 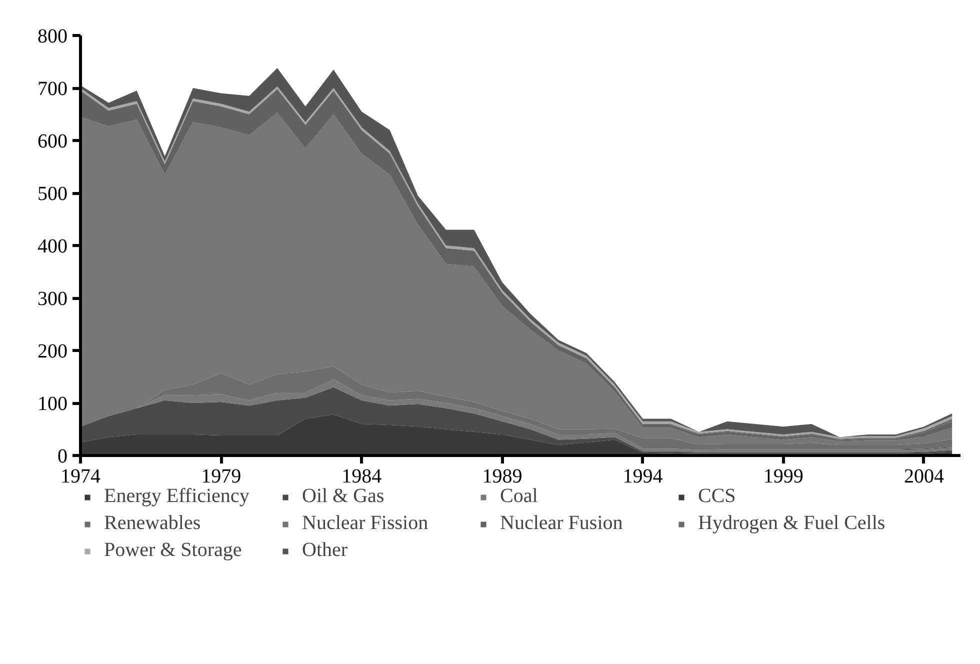 What do you see at coordinates (63, 457) in the screenshot?
I see `y-tick-label: 0` at bounding box center [63, 457].